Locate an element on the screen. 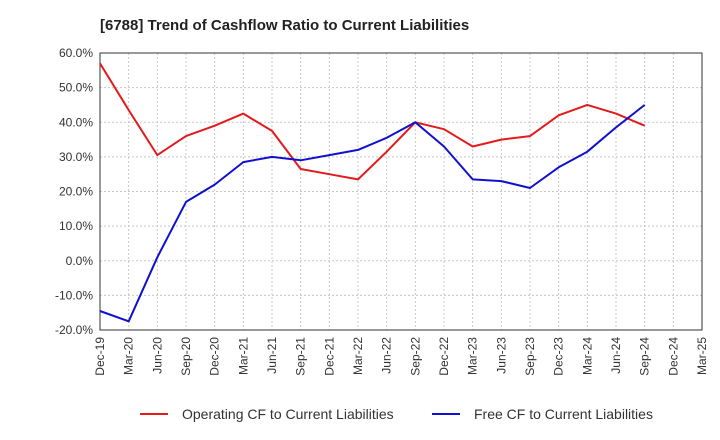 The height and width of the screenshot is (440, 720). x-tick-label: Mar-23 is located at coordinates (473, 356).